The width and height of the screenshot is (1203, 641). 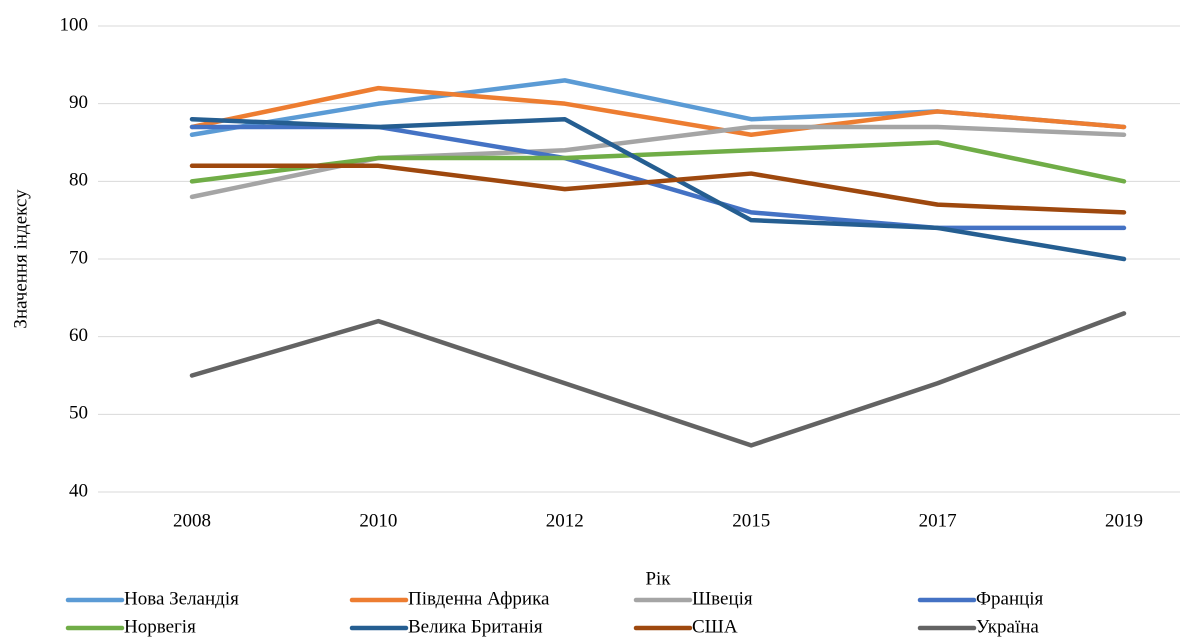 I want to click on y-tick-label: 90, so click(x=78, y=102).